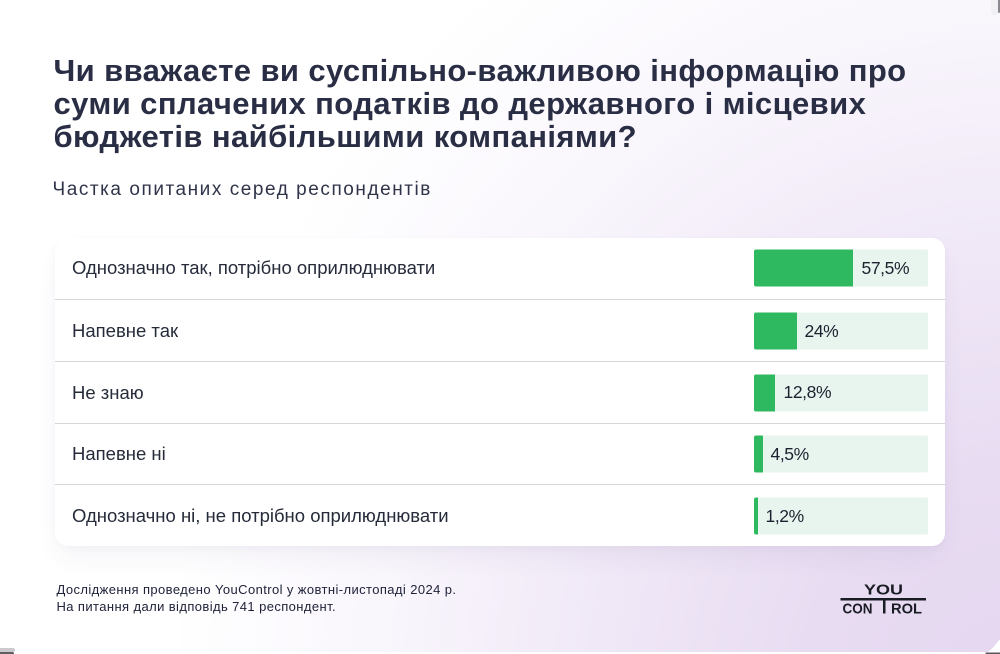 The image size is (1000, 654). Describe the element at coordinates (906, 609) in the screenshot. I see `svg-text: ROL` at that location.